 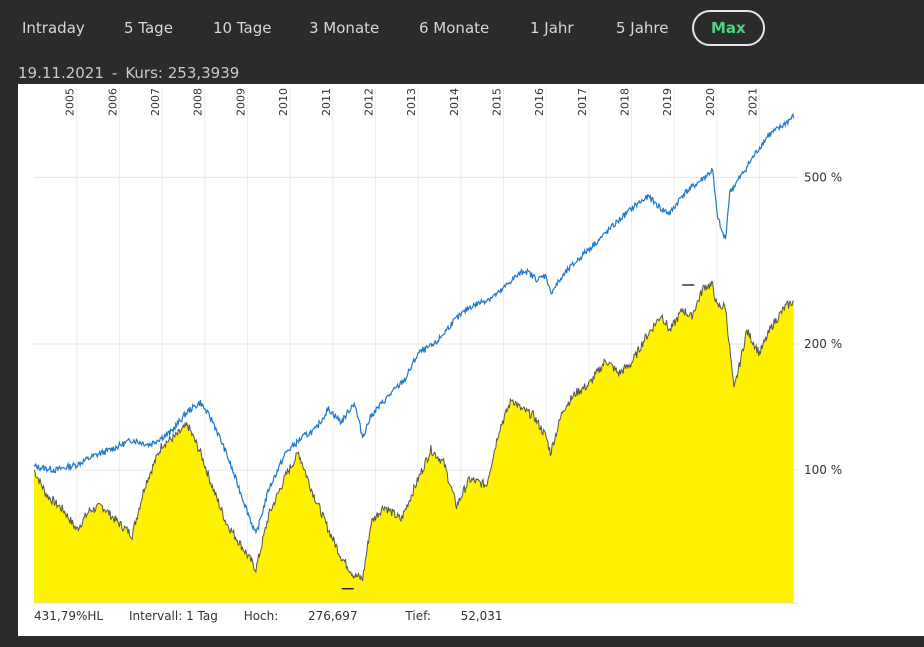 What do you see at coordinates (625, 102) in the screenshot?
I see `x-tick-label: 2018` at bounding box center [625, 102].